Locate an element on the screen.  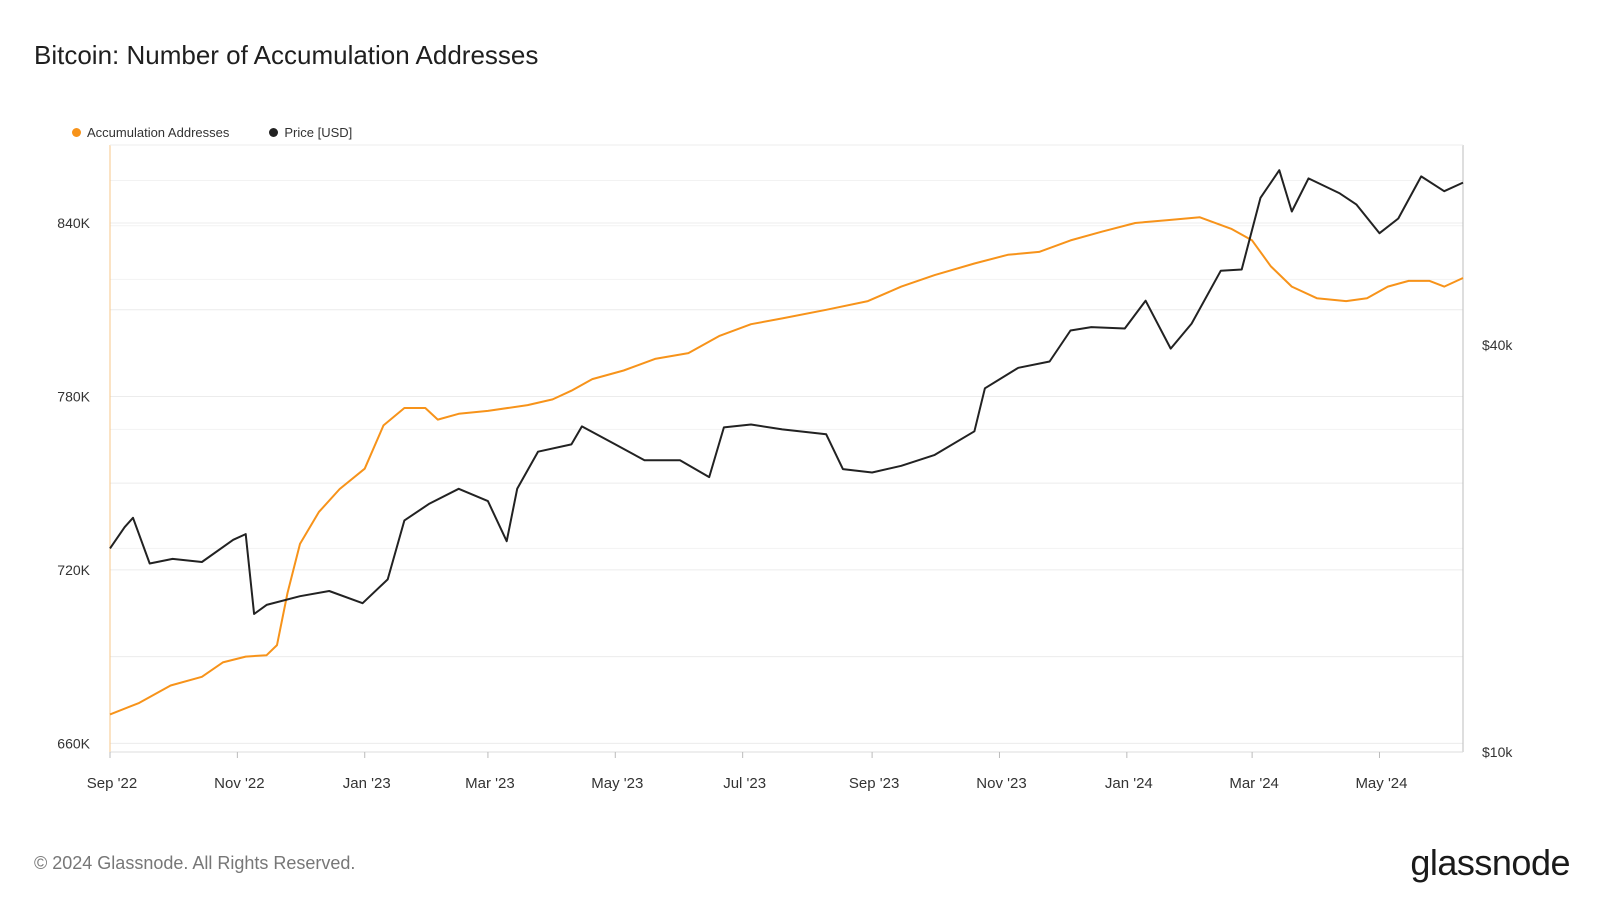
y-right-tick-label: $40k is located at coordinates (1497, 345).